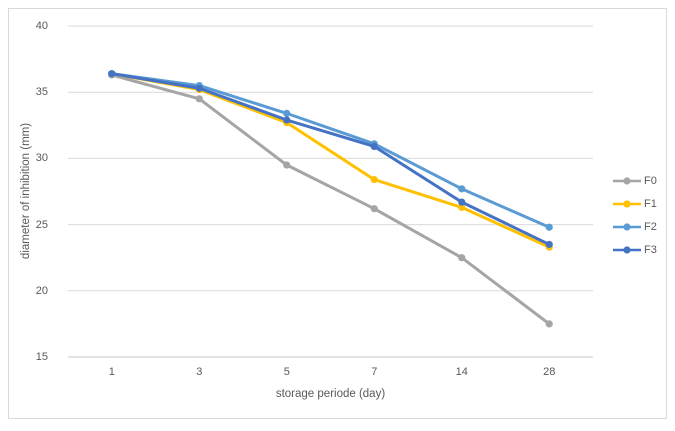 Image resolution: width=675 pixels, height=431 pixels. I want to click on legend: F0 F1 F2 F3, so click(634, 219).